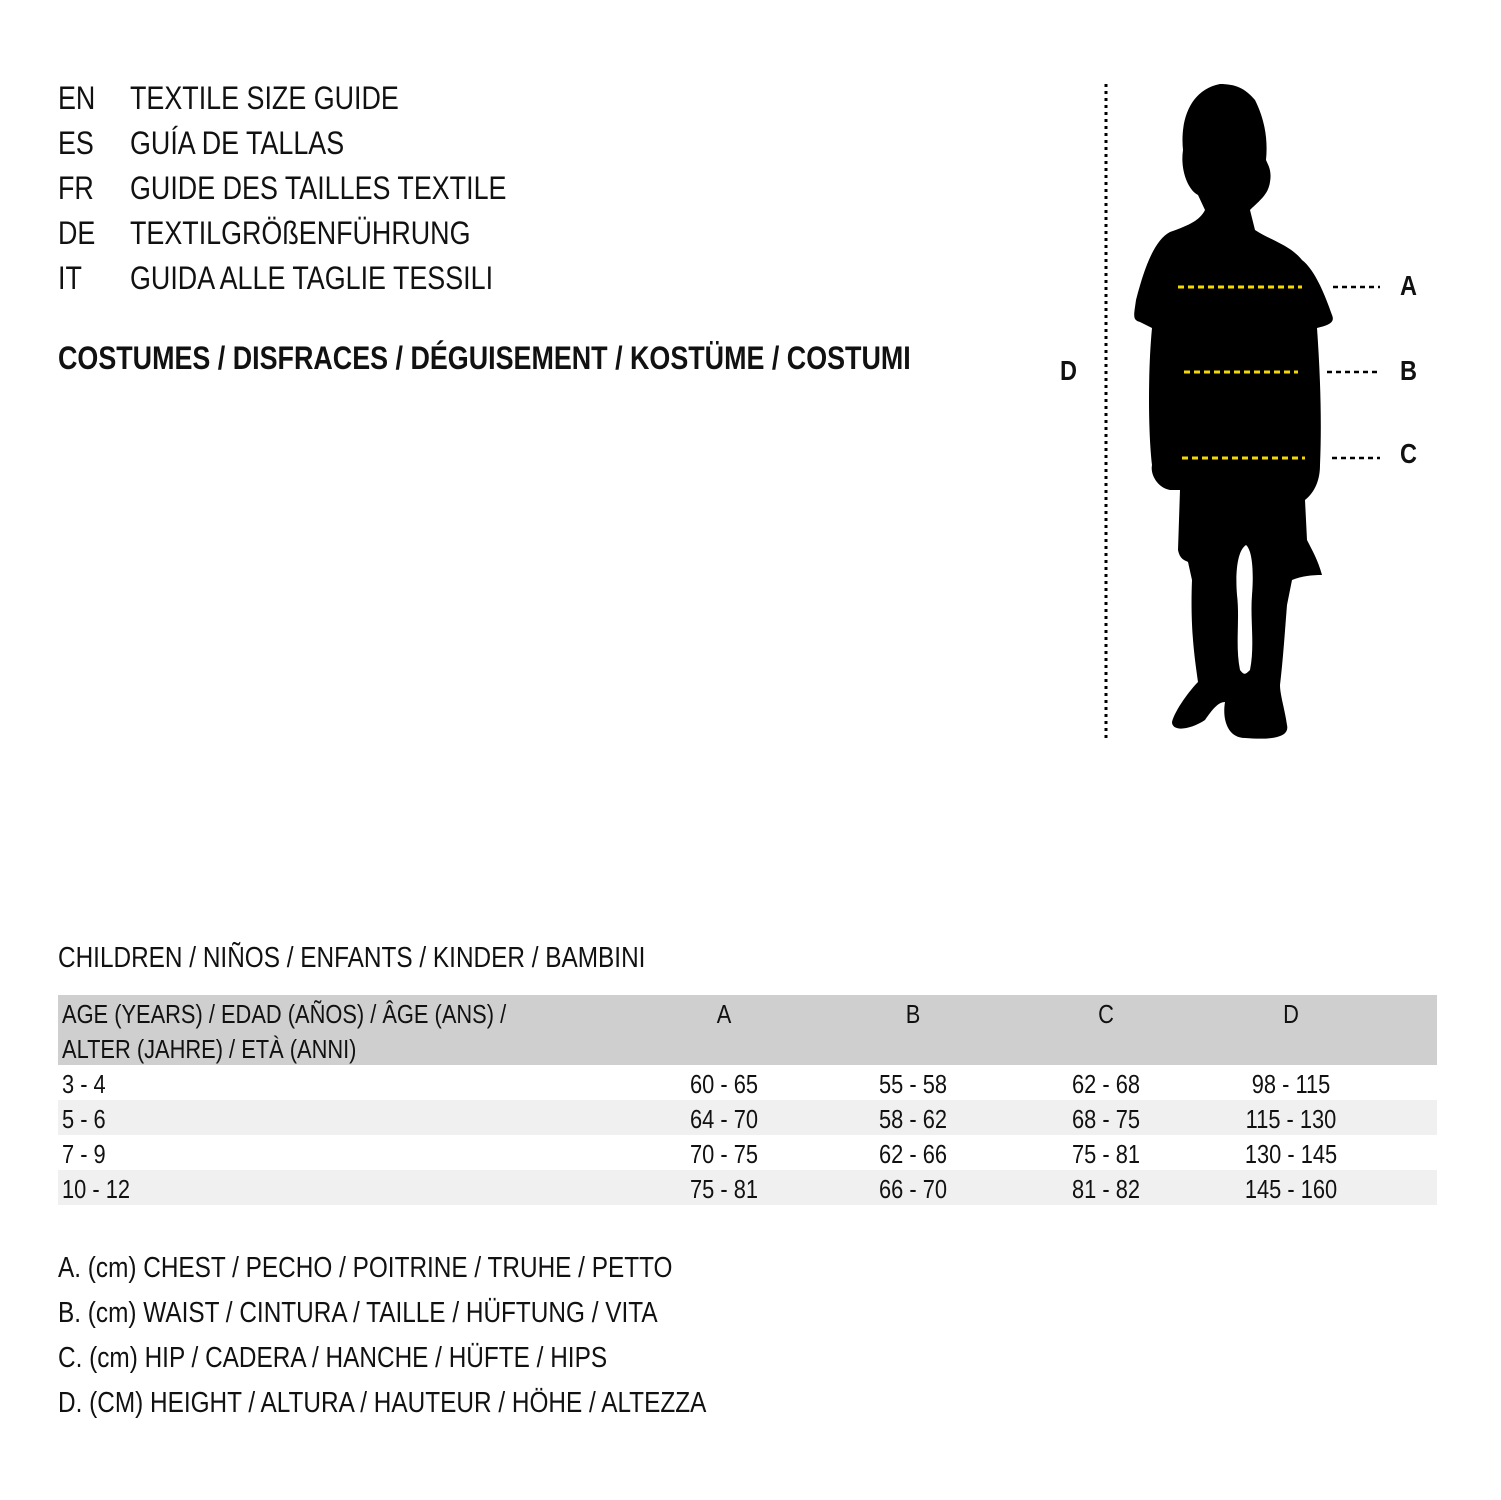 The image size is (1501, 1500). Describe the element at coordinates (318, 188) in the screenshot. I see `title-text: GUIDE DES TAILLES TEXTILE` at that location.